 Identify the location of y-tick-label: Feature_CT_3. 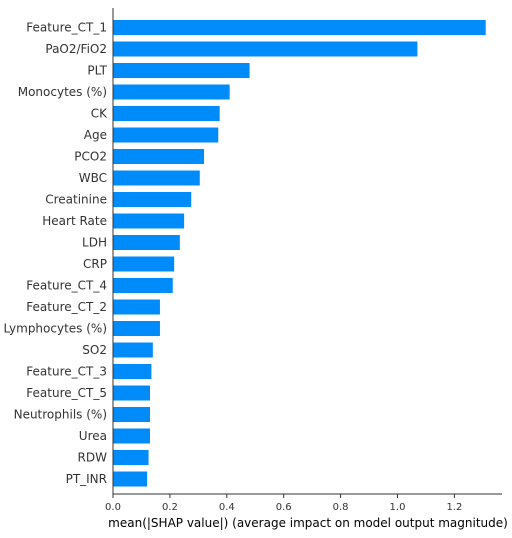
(66, 372).